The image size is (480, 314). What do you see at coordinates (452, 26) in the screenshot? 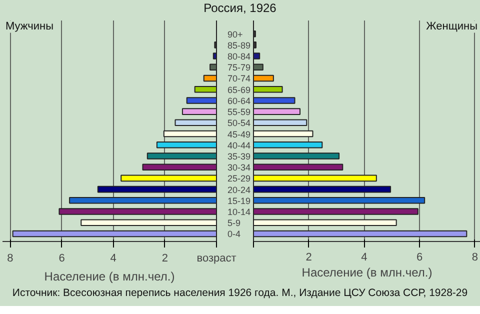
I see `chart-title: Женщины` at bounding box center [452, 26].